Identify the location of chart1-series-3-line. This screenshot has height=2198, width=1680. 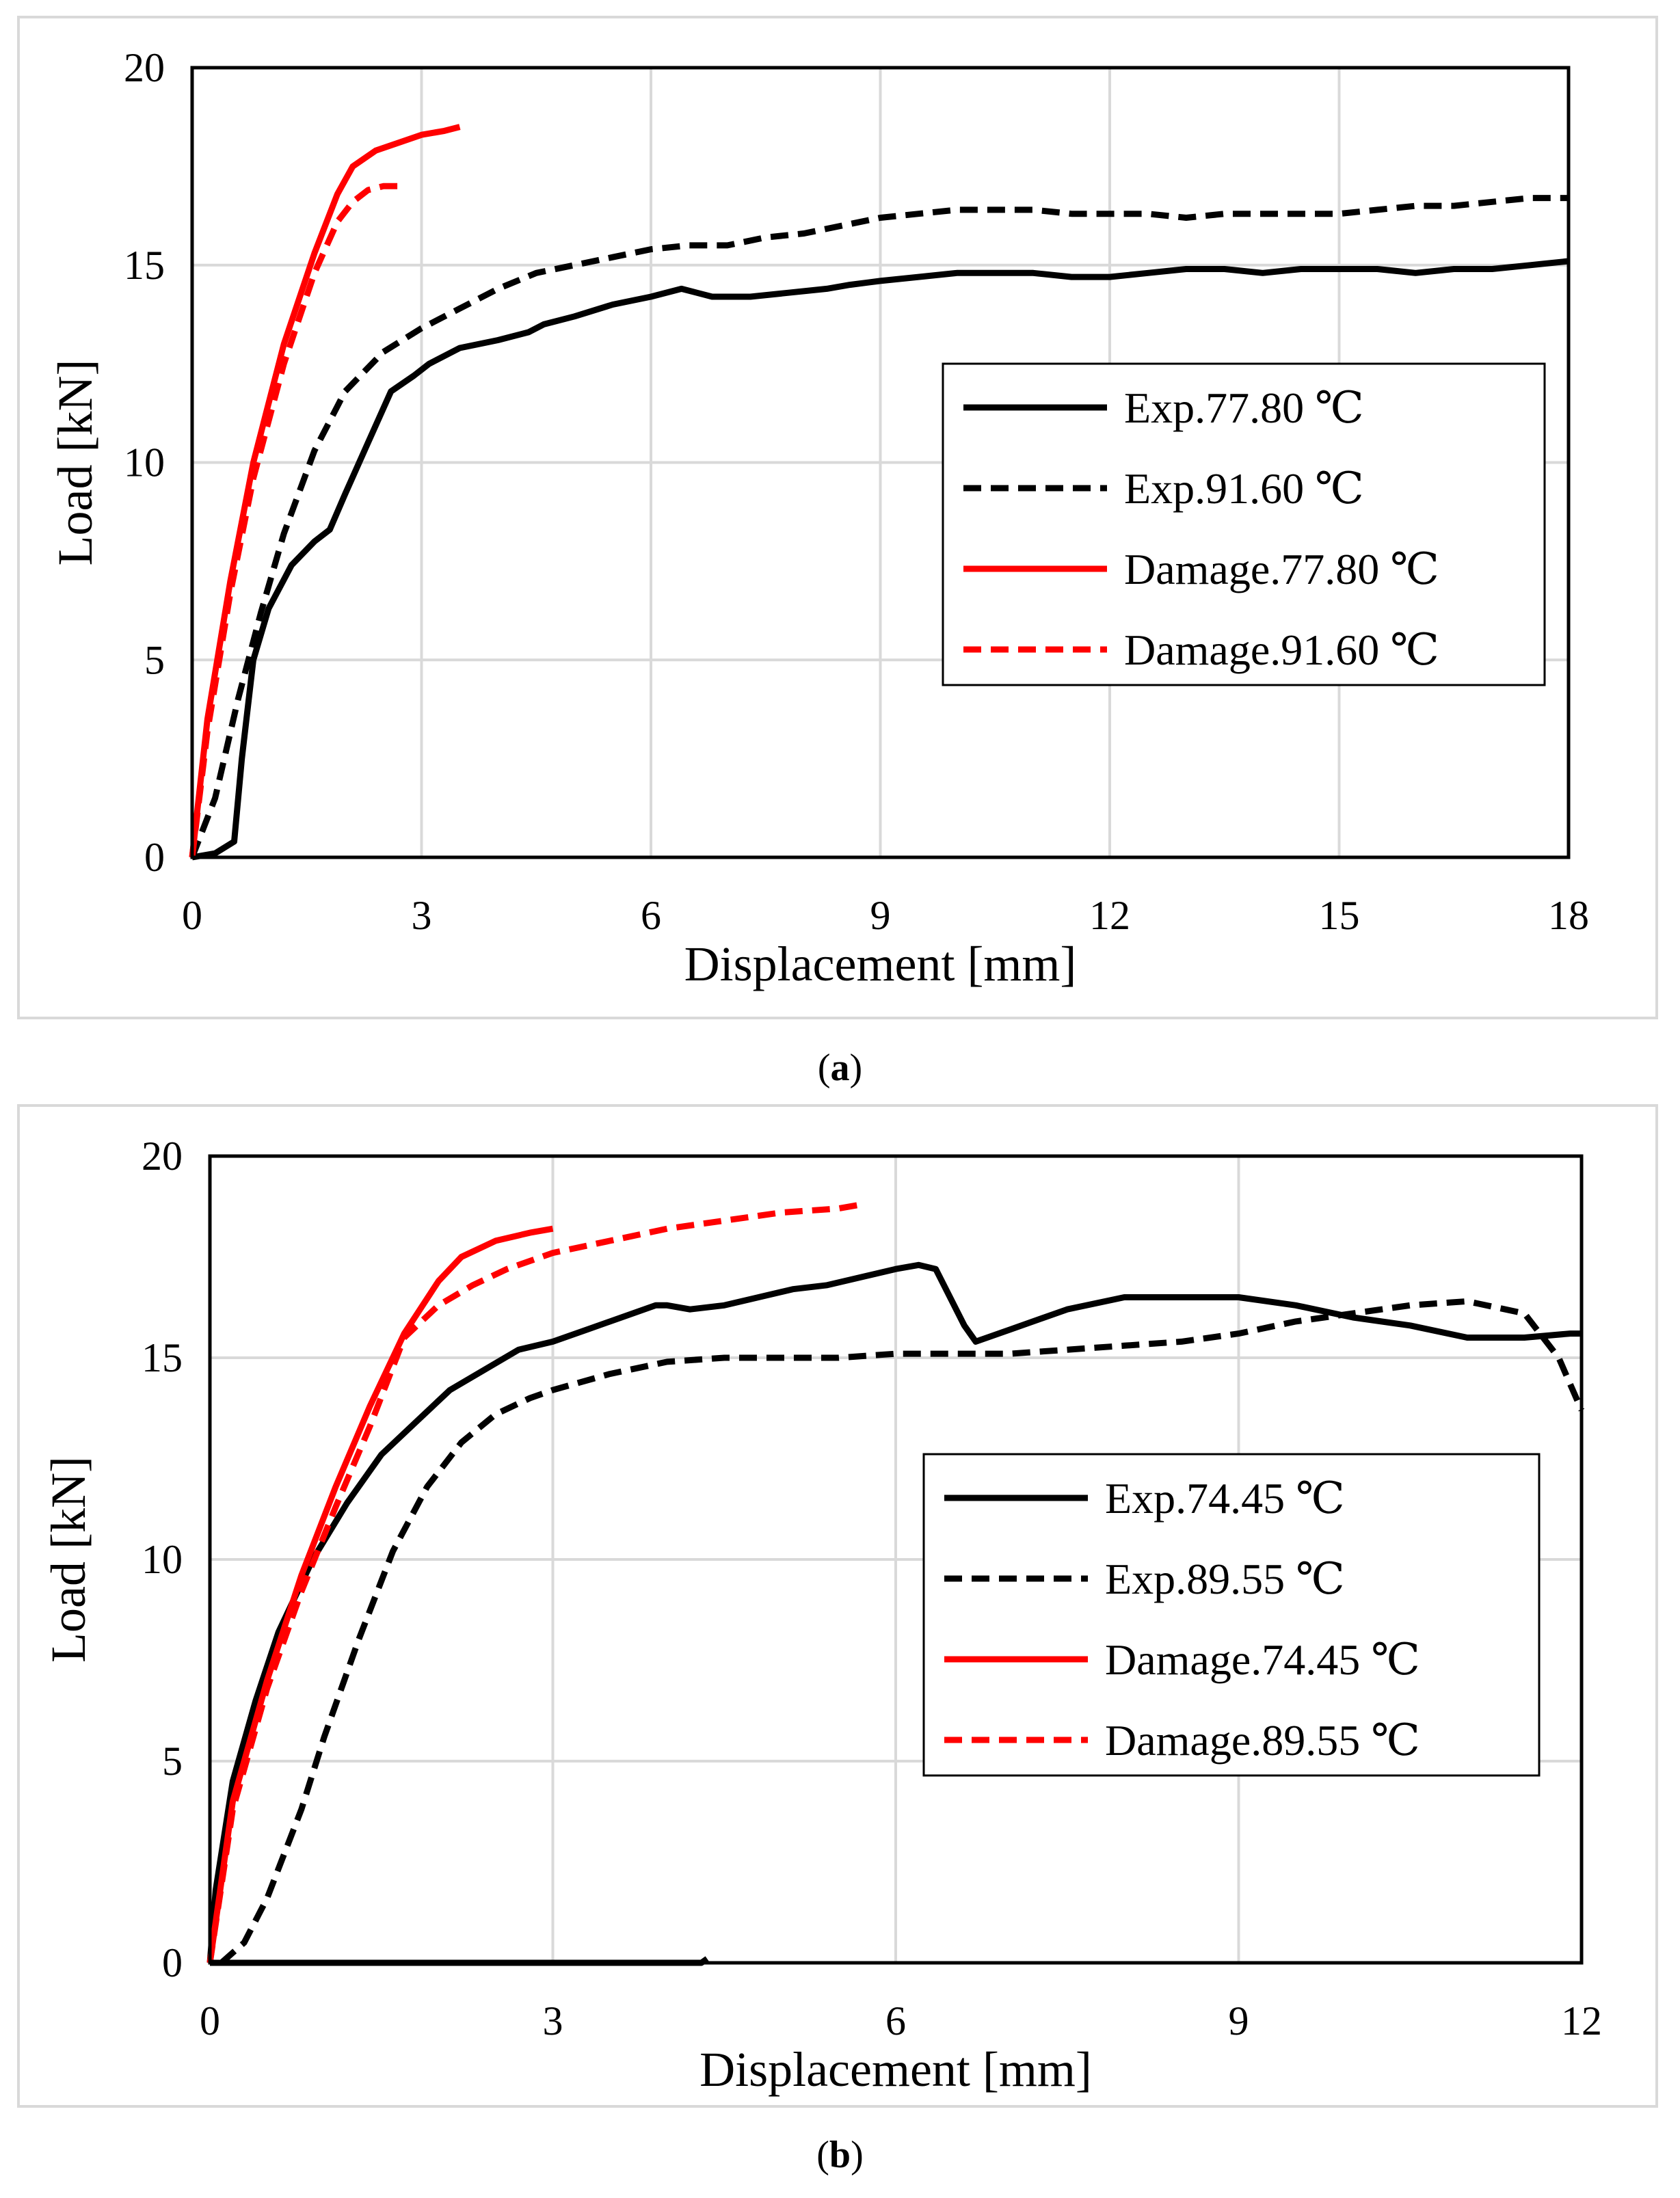
(534, 1582).